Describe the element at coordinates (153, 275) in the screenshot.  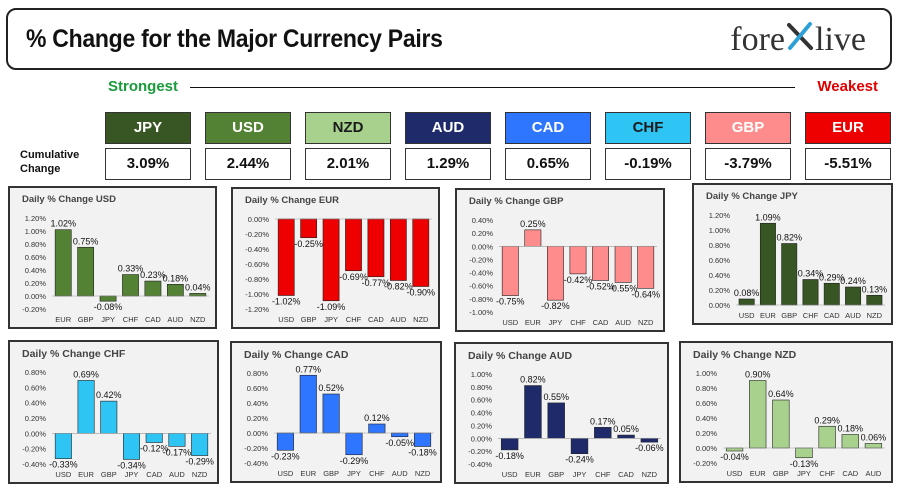
I see `bar-value-label: 0.23%` at that location.